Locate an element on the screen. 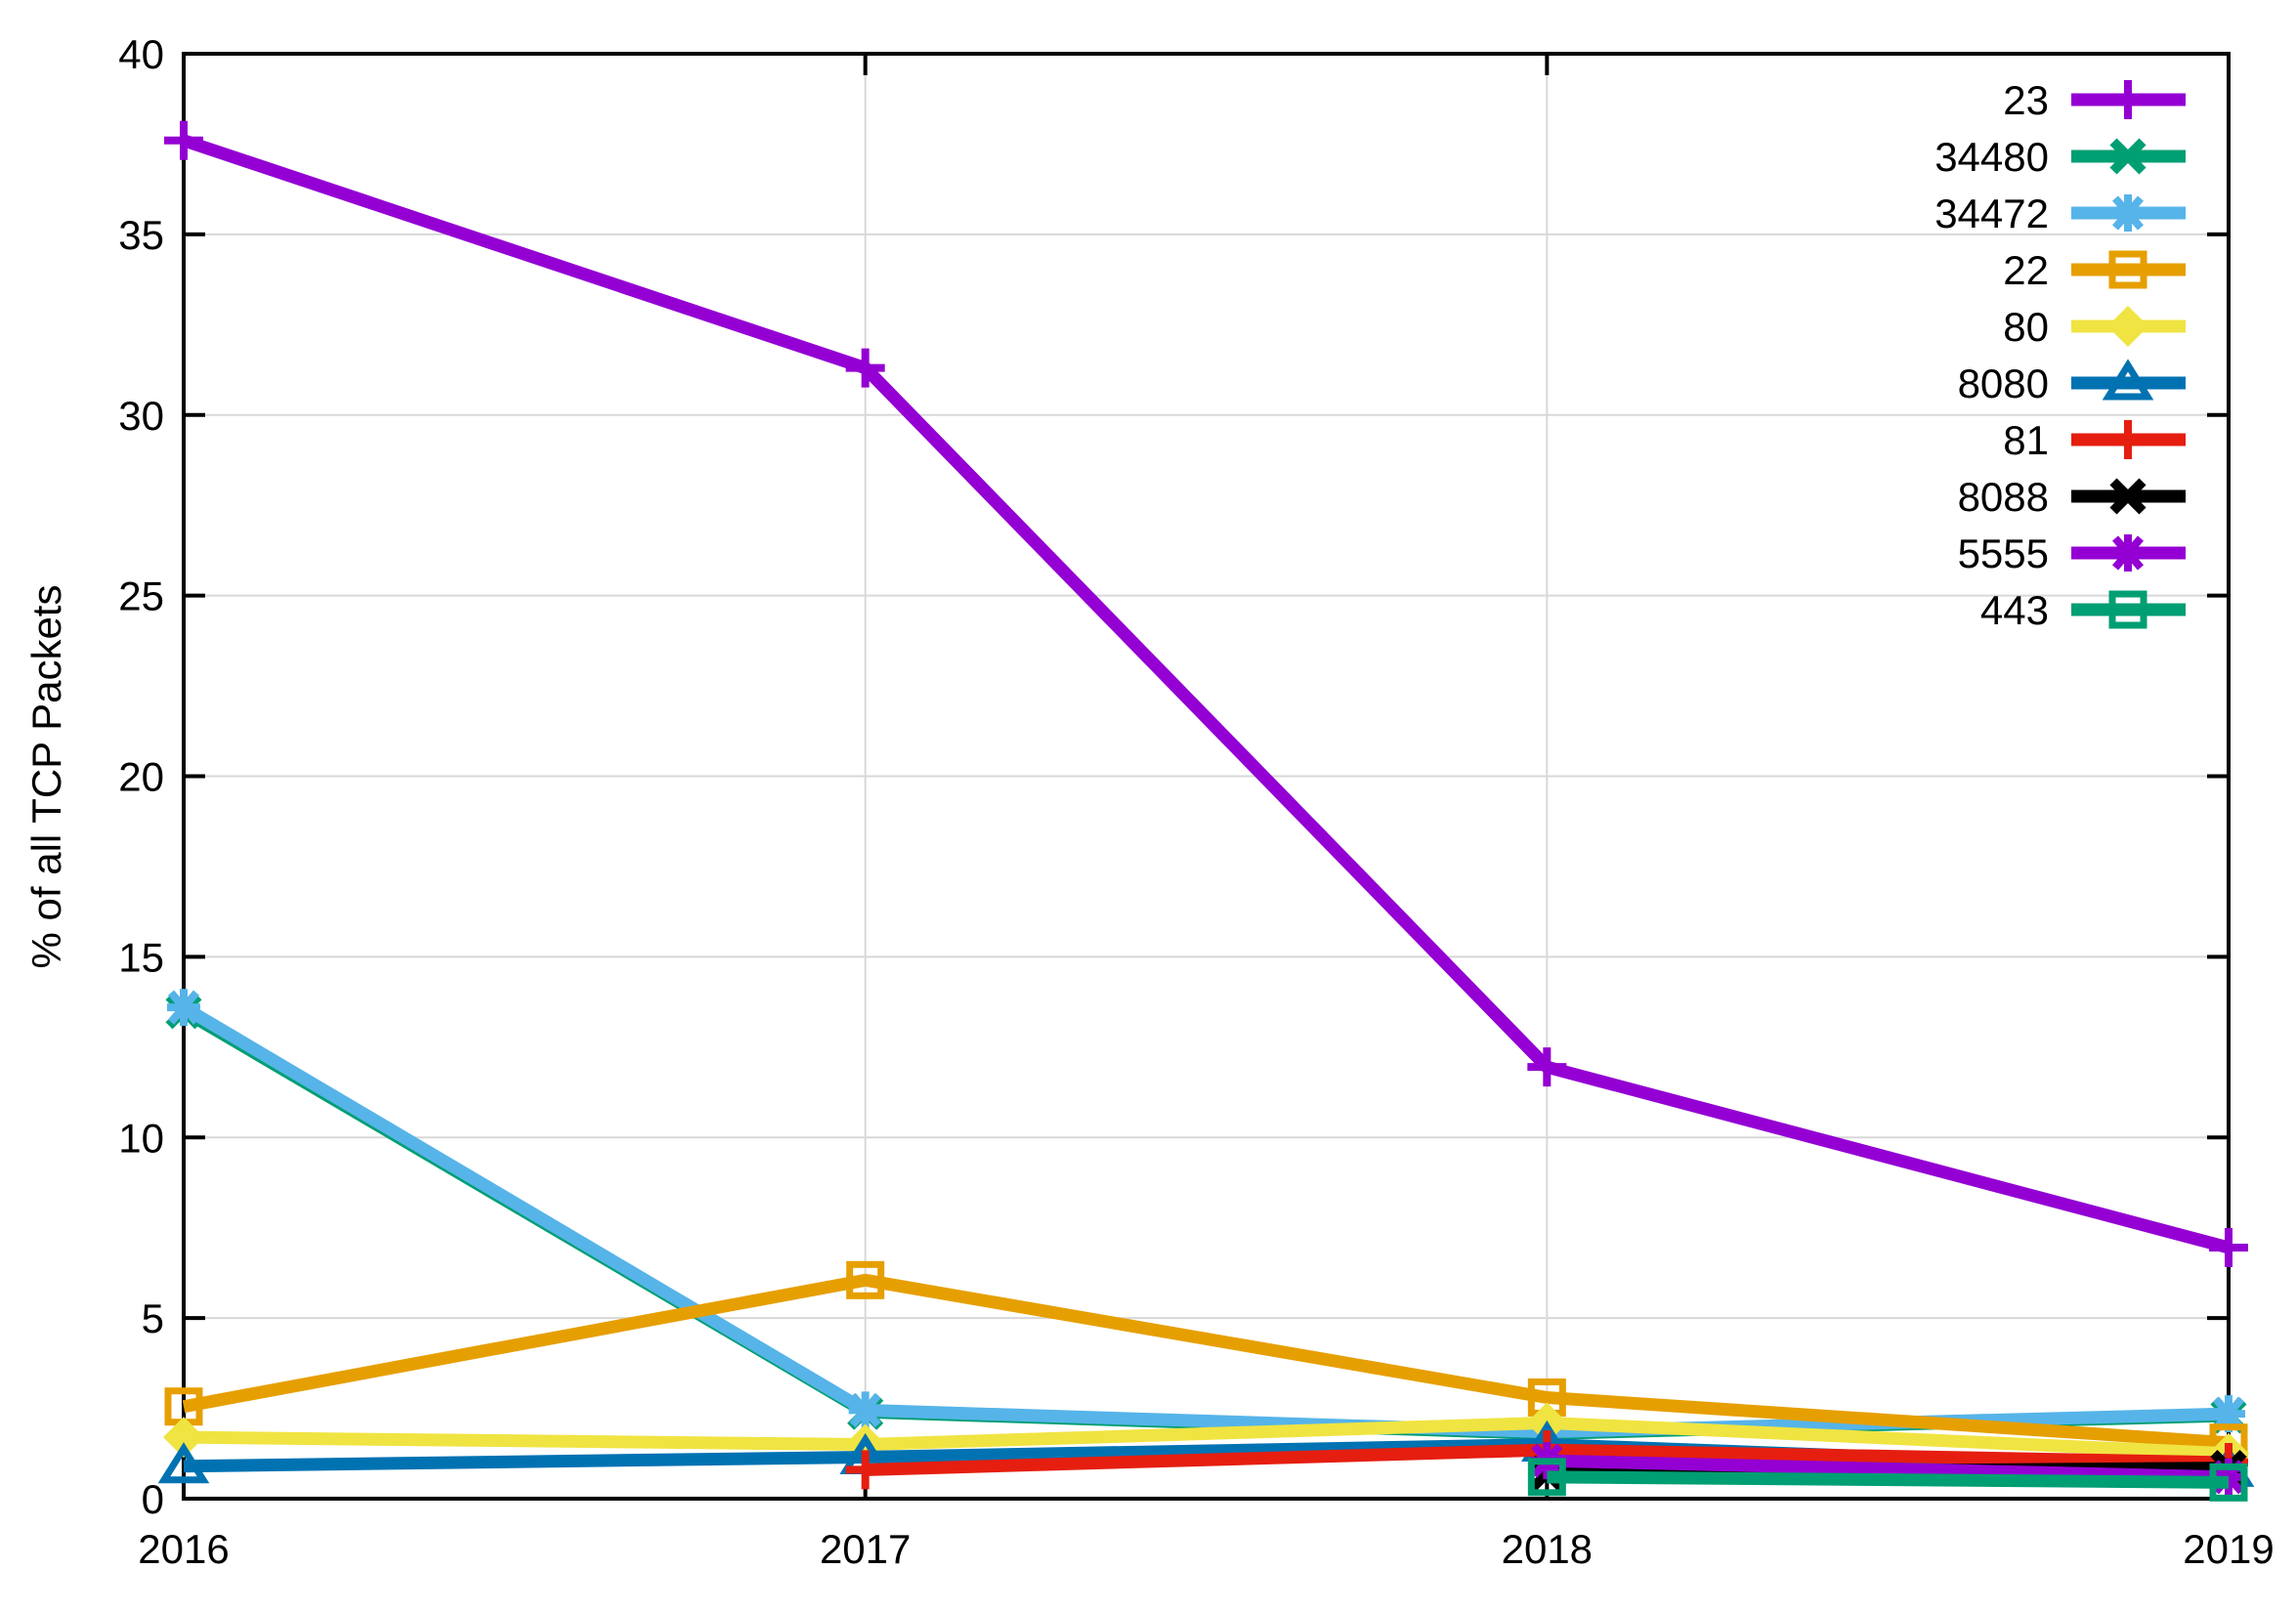 This screenshot has height=1612, width=2296. y-tick-label-35: 35 is located at coordinates (141, 235).